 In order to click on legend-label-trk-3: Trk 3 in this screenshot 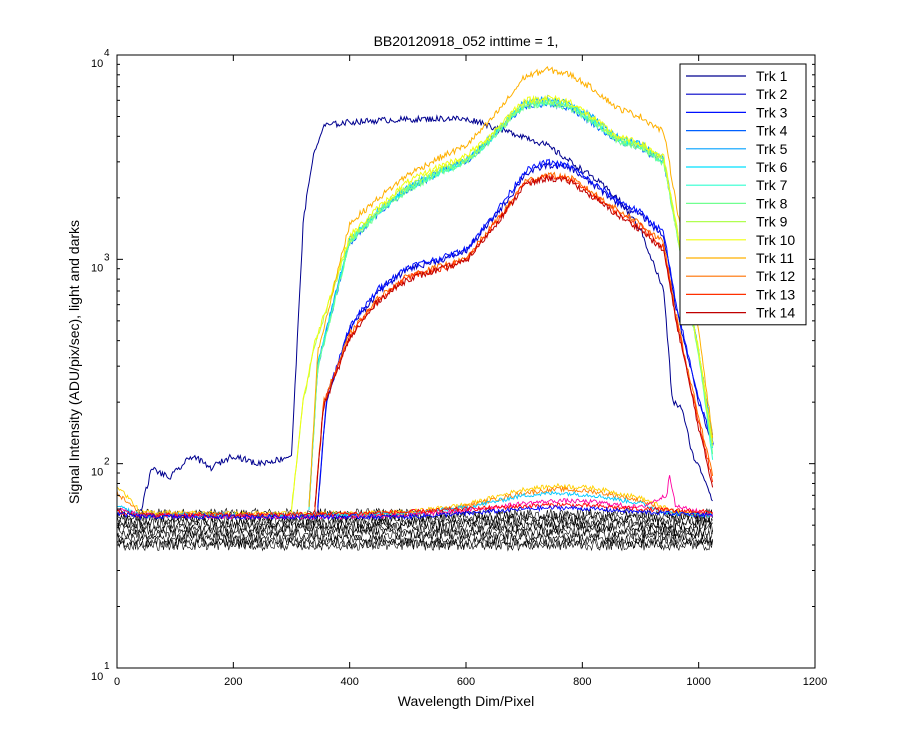, I will do `click(772, 112)`.